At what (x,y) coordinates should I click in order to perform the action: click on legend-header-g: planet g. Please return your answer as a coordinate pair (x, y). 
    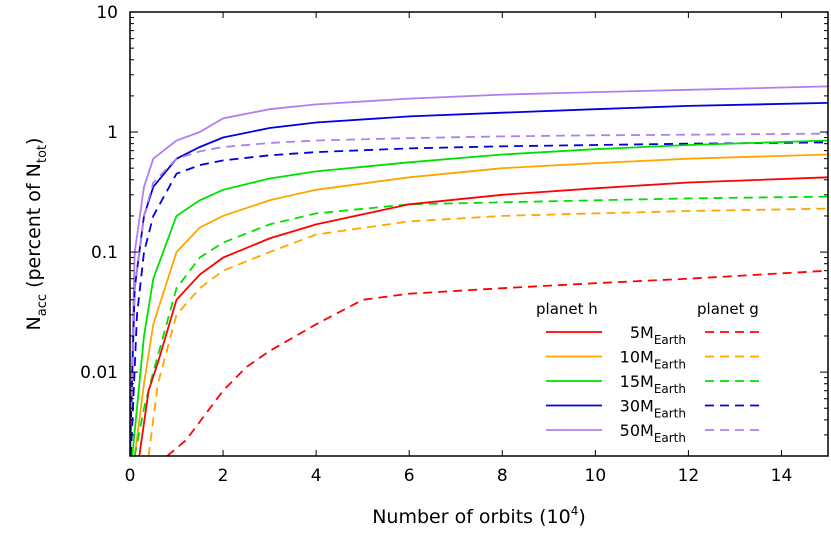
    Looking at the image, I should click on (728, 309).